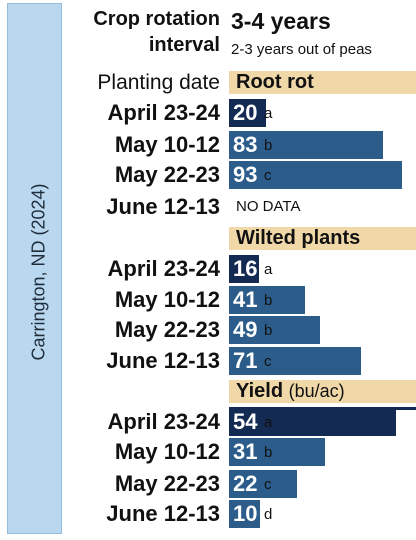  What do you see at coordinates (306, 145) in the screenshot?
I see `bar: 83 b` at bounding box center [306, 145].